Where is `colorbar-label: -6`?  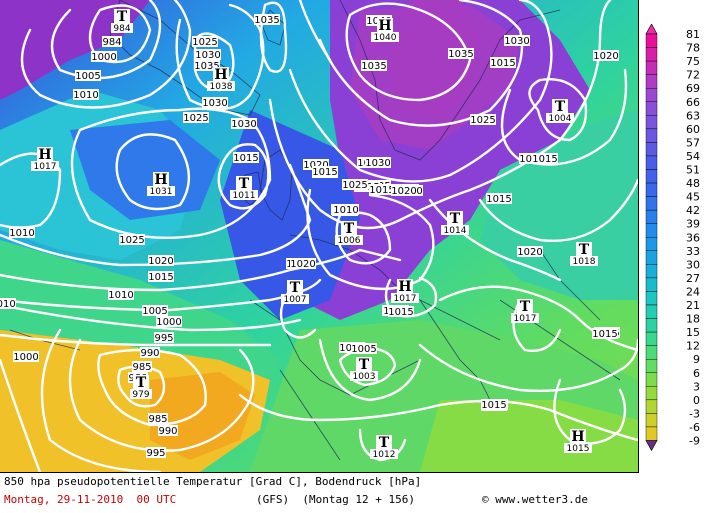
colorbar-label: -6 is located at coordinates (694, 427).